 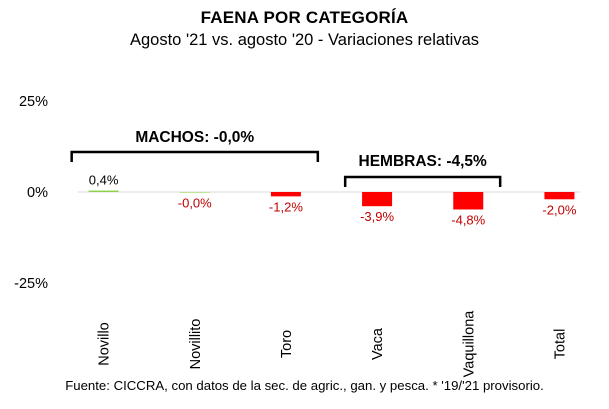 What do you see at coordinates (468, 219) in the screenshot?
I see `data-label-vaquillona: -4,8%` at bounding box center [468, 219].